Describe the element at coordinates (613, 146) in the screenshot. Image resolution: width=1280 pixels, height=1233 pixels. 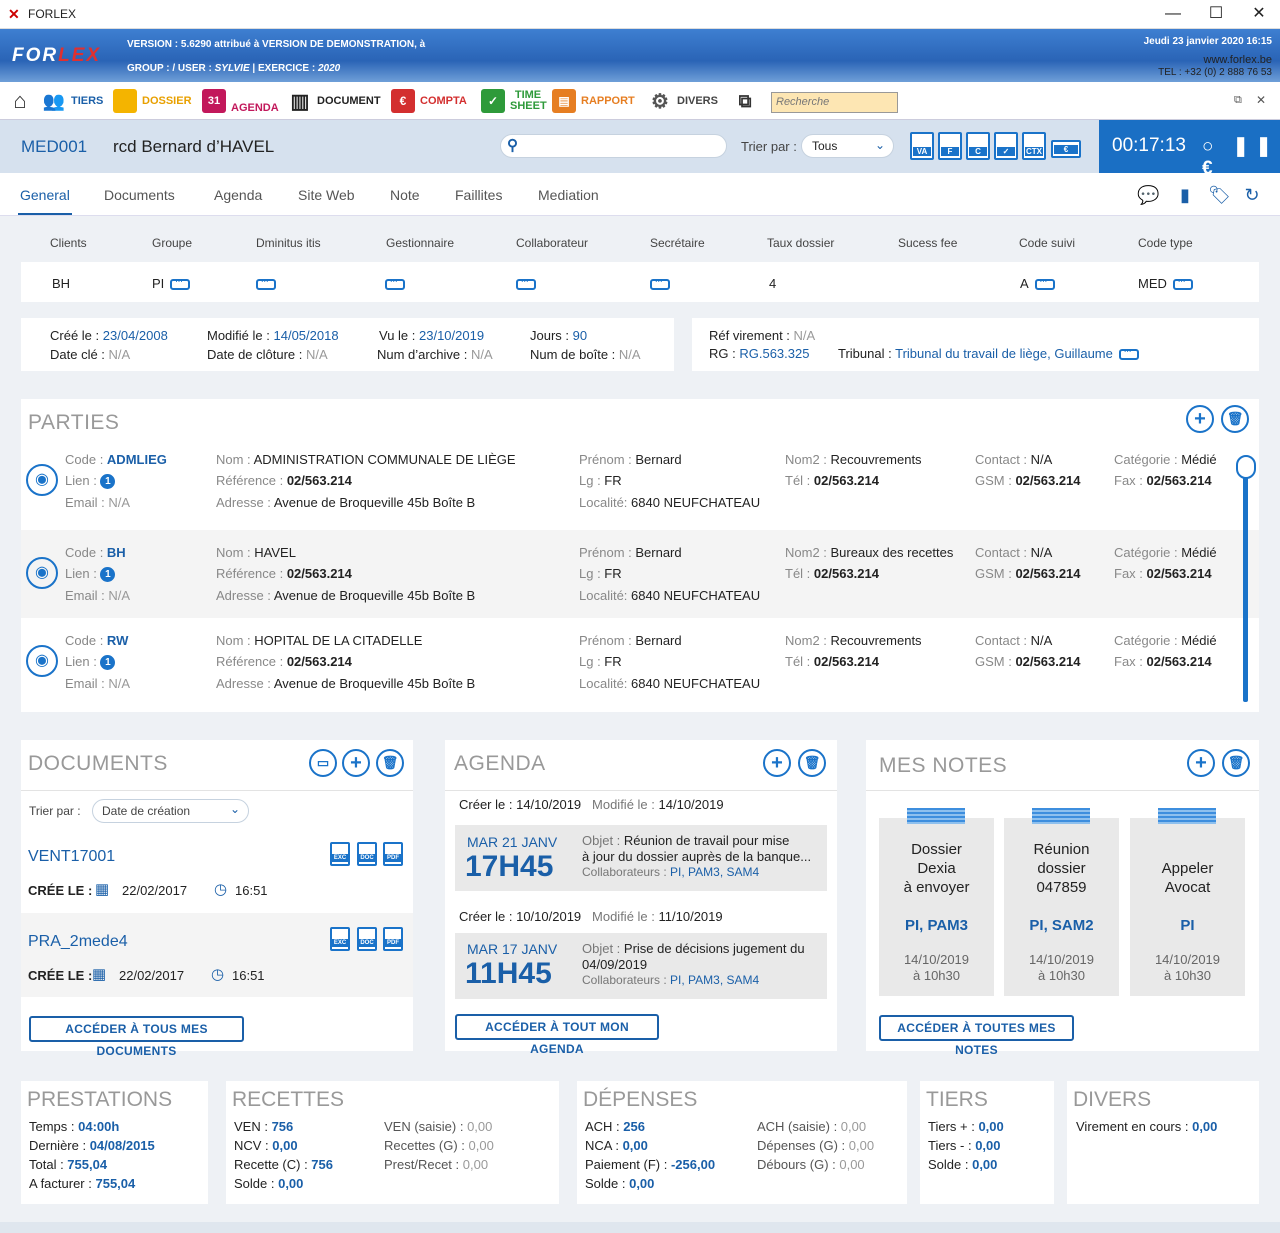
I see `dossier-search-input: ⚲` at that location.